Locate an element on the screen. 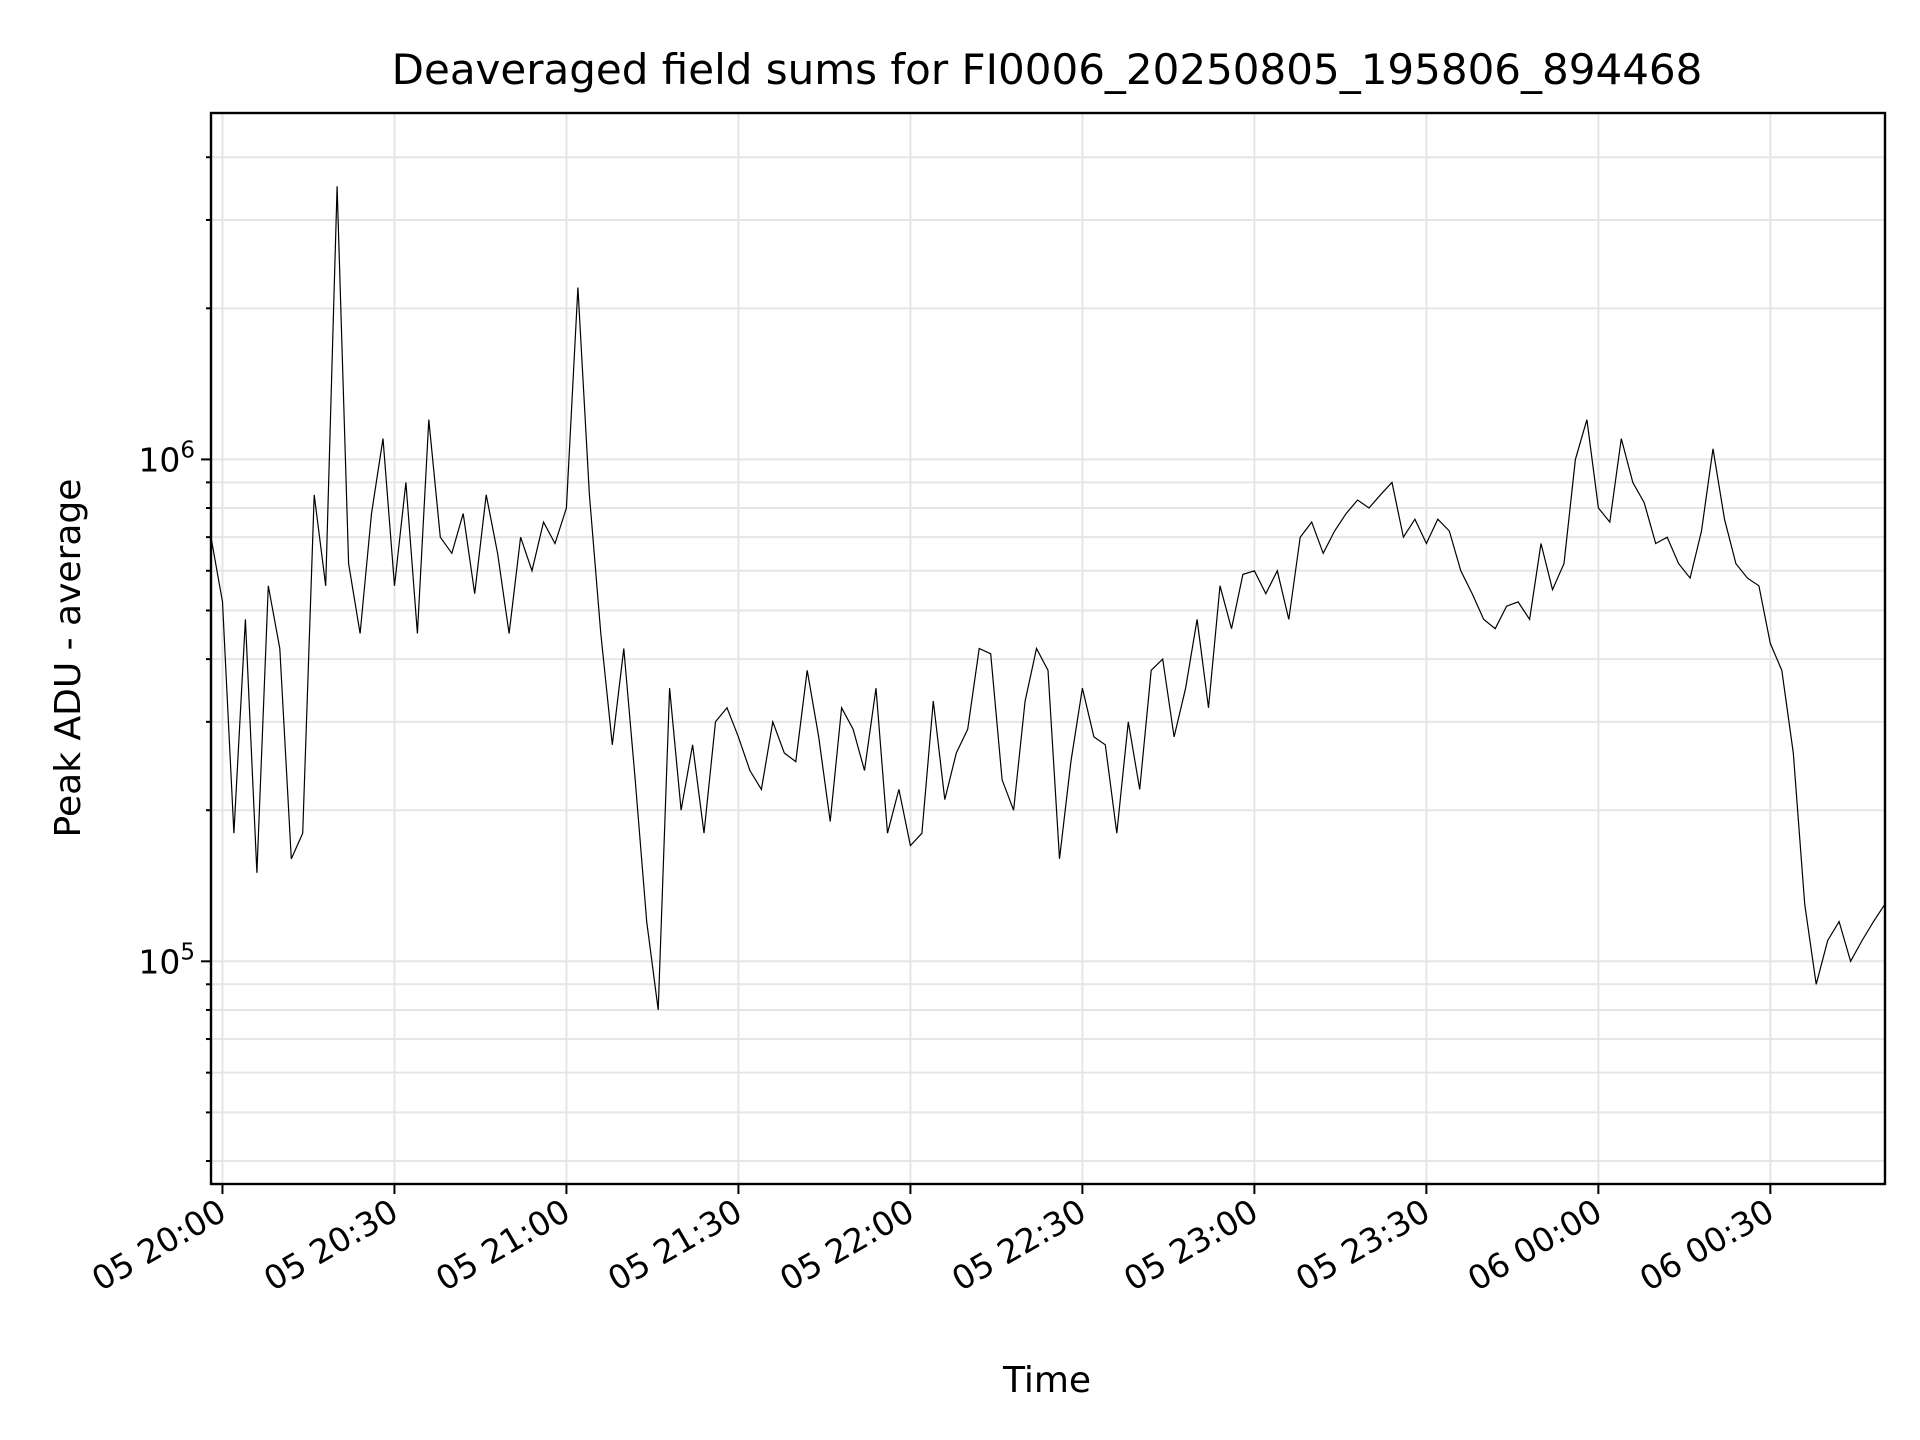  x-tick-label: 05 21:00 is located at coordinates (502, 1245).